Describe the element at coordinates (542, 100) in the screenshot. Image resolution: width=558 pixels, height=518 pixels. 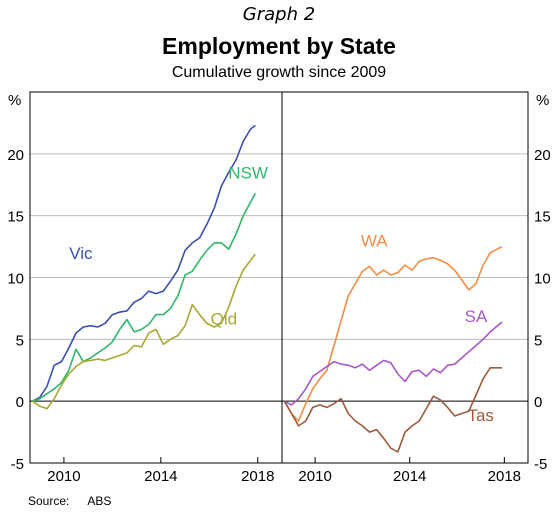
I see `y-unit-right: %` at that location.